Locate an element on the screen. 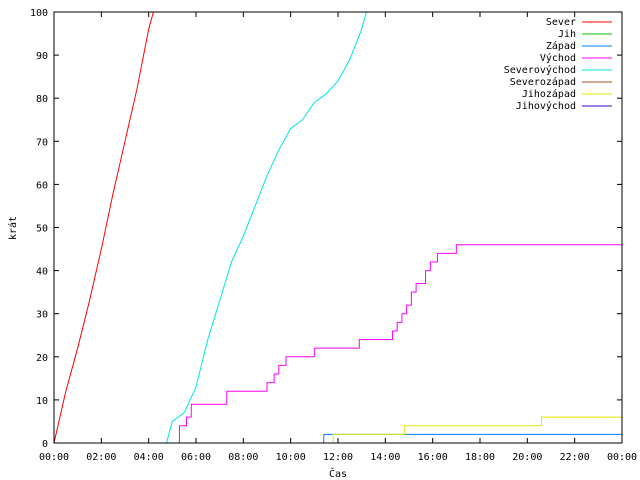 The image size is (640, 480). y-tick-label: 30 is located at coordinates (42, 315).